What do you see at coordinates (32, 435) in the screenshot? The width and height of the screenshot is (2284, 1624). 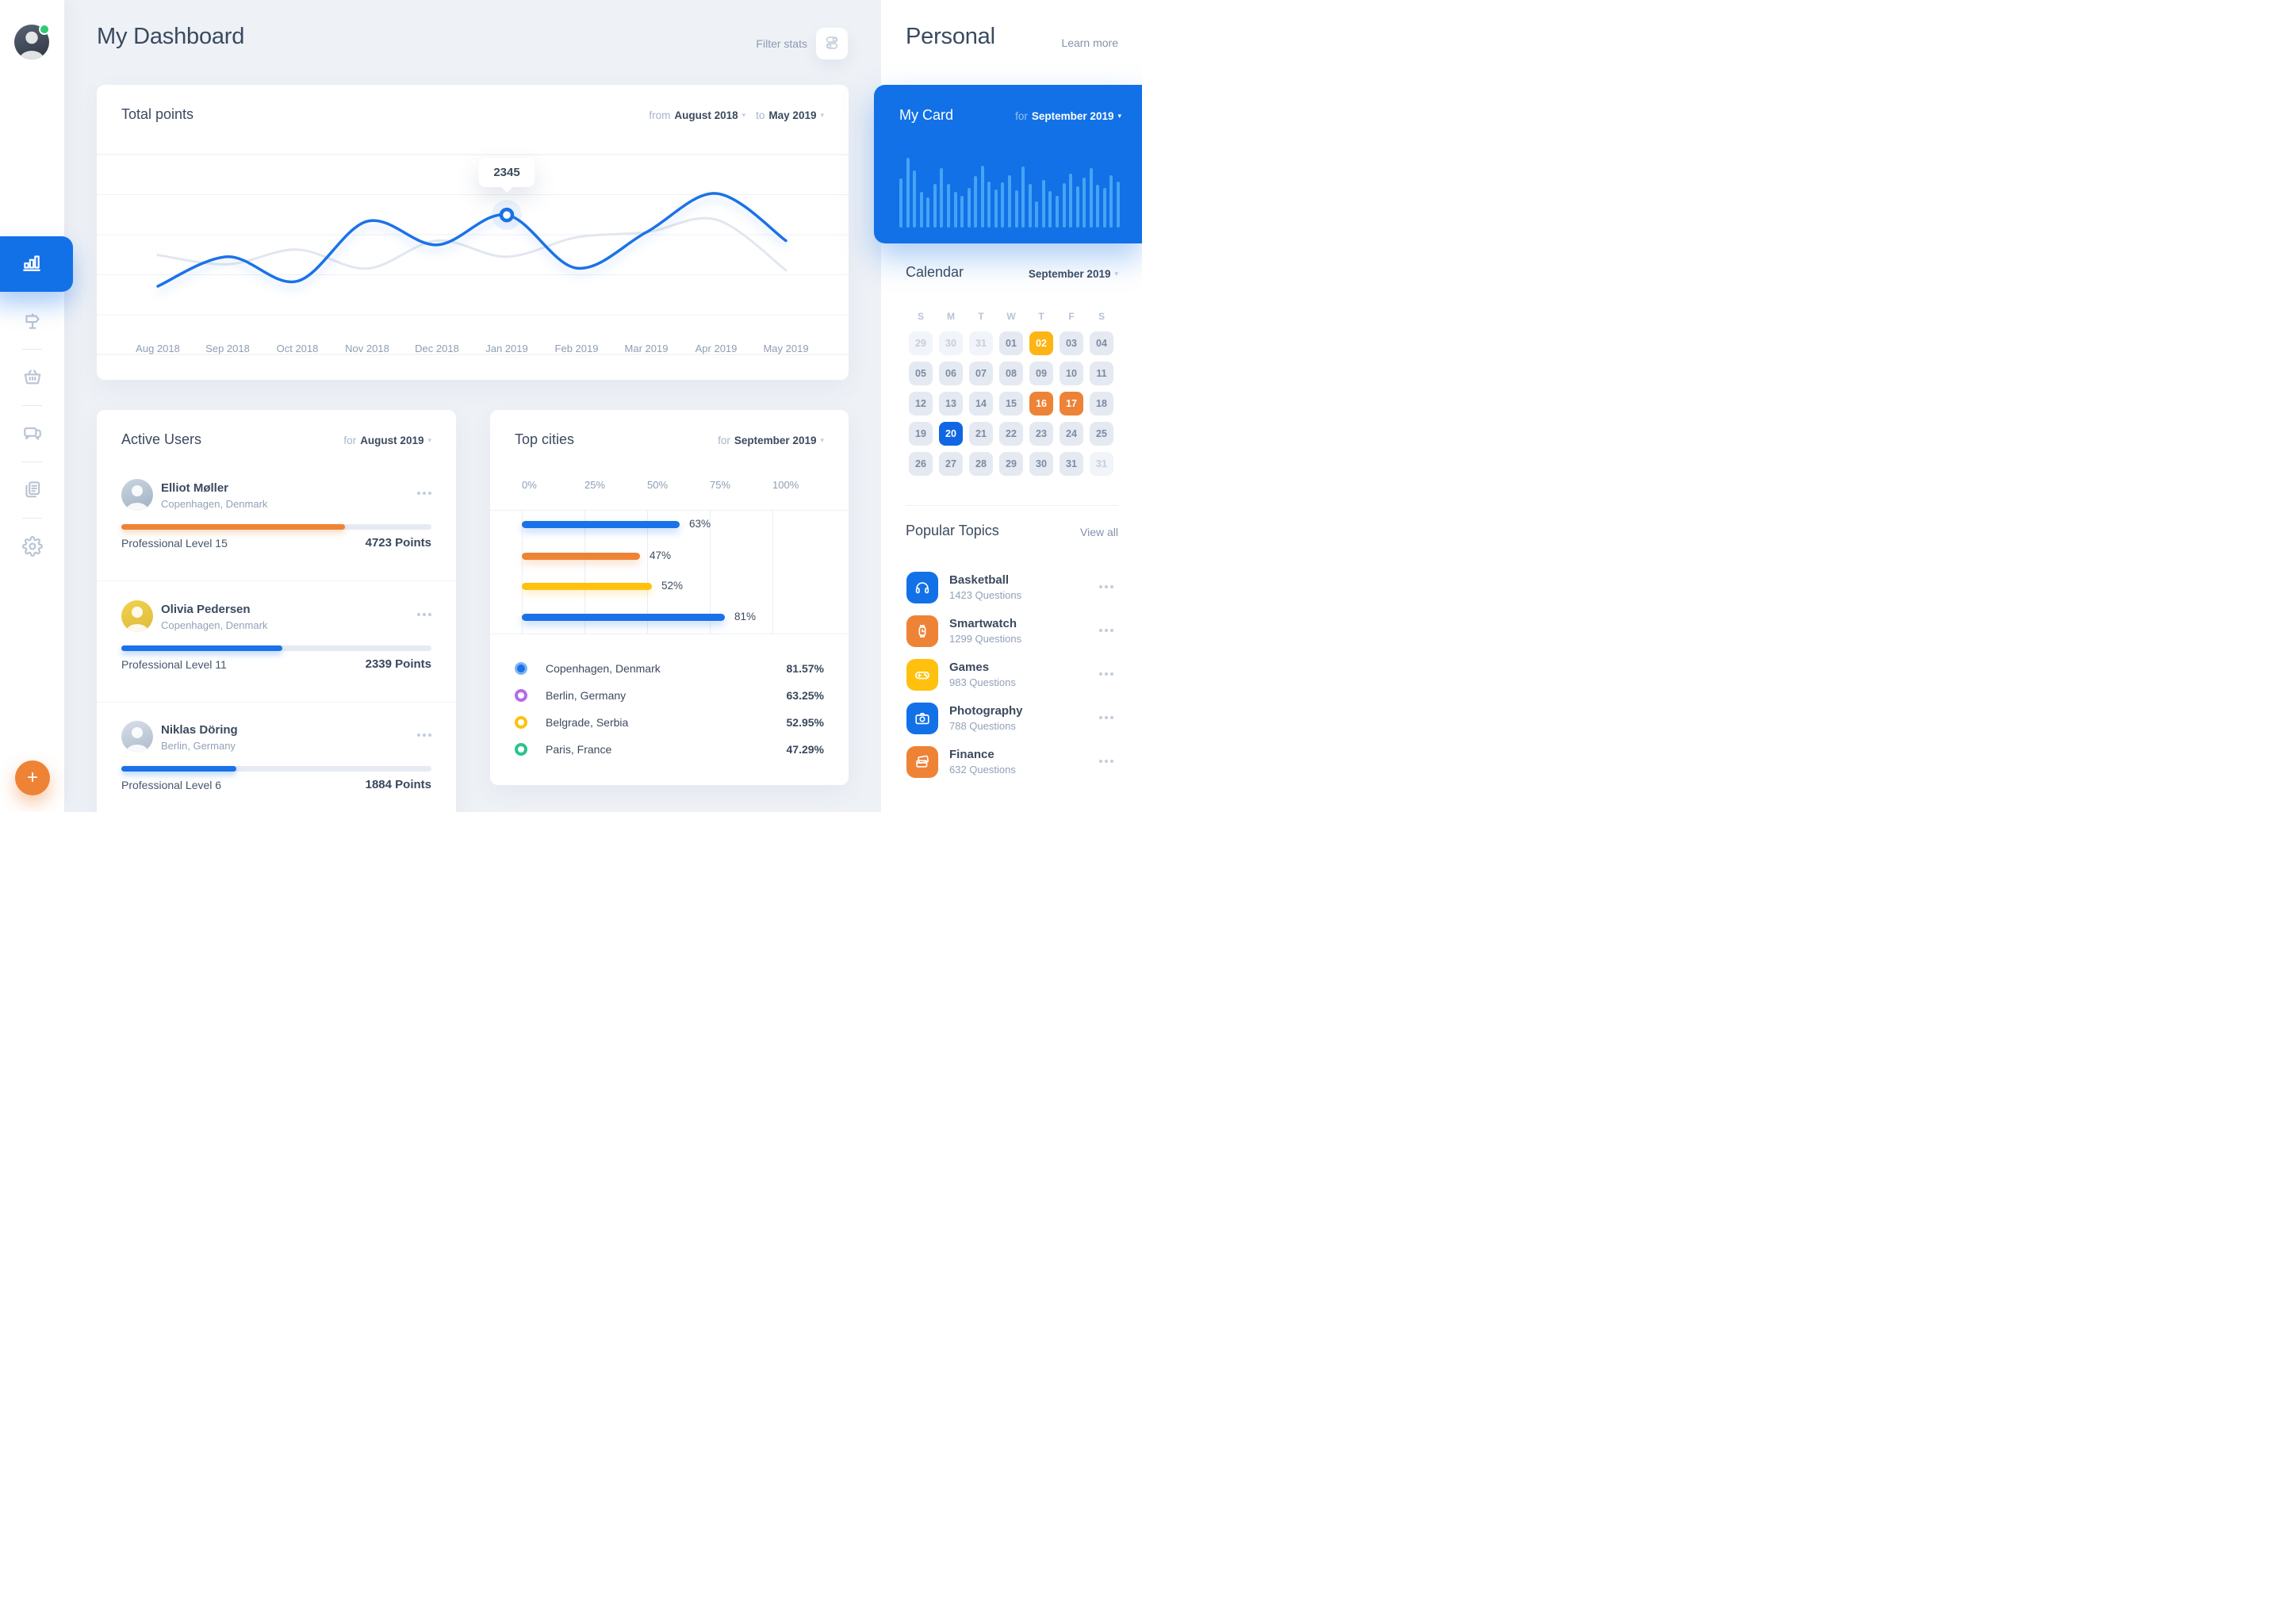 I see `sidebar-item-messages` at bounding box center [32, 435].